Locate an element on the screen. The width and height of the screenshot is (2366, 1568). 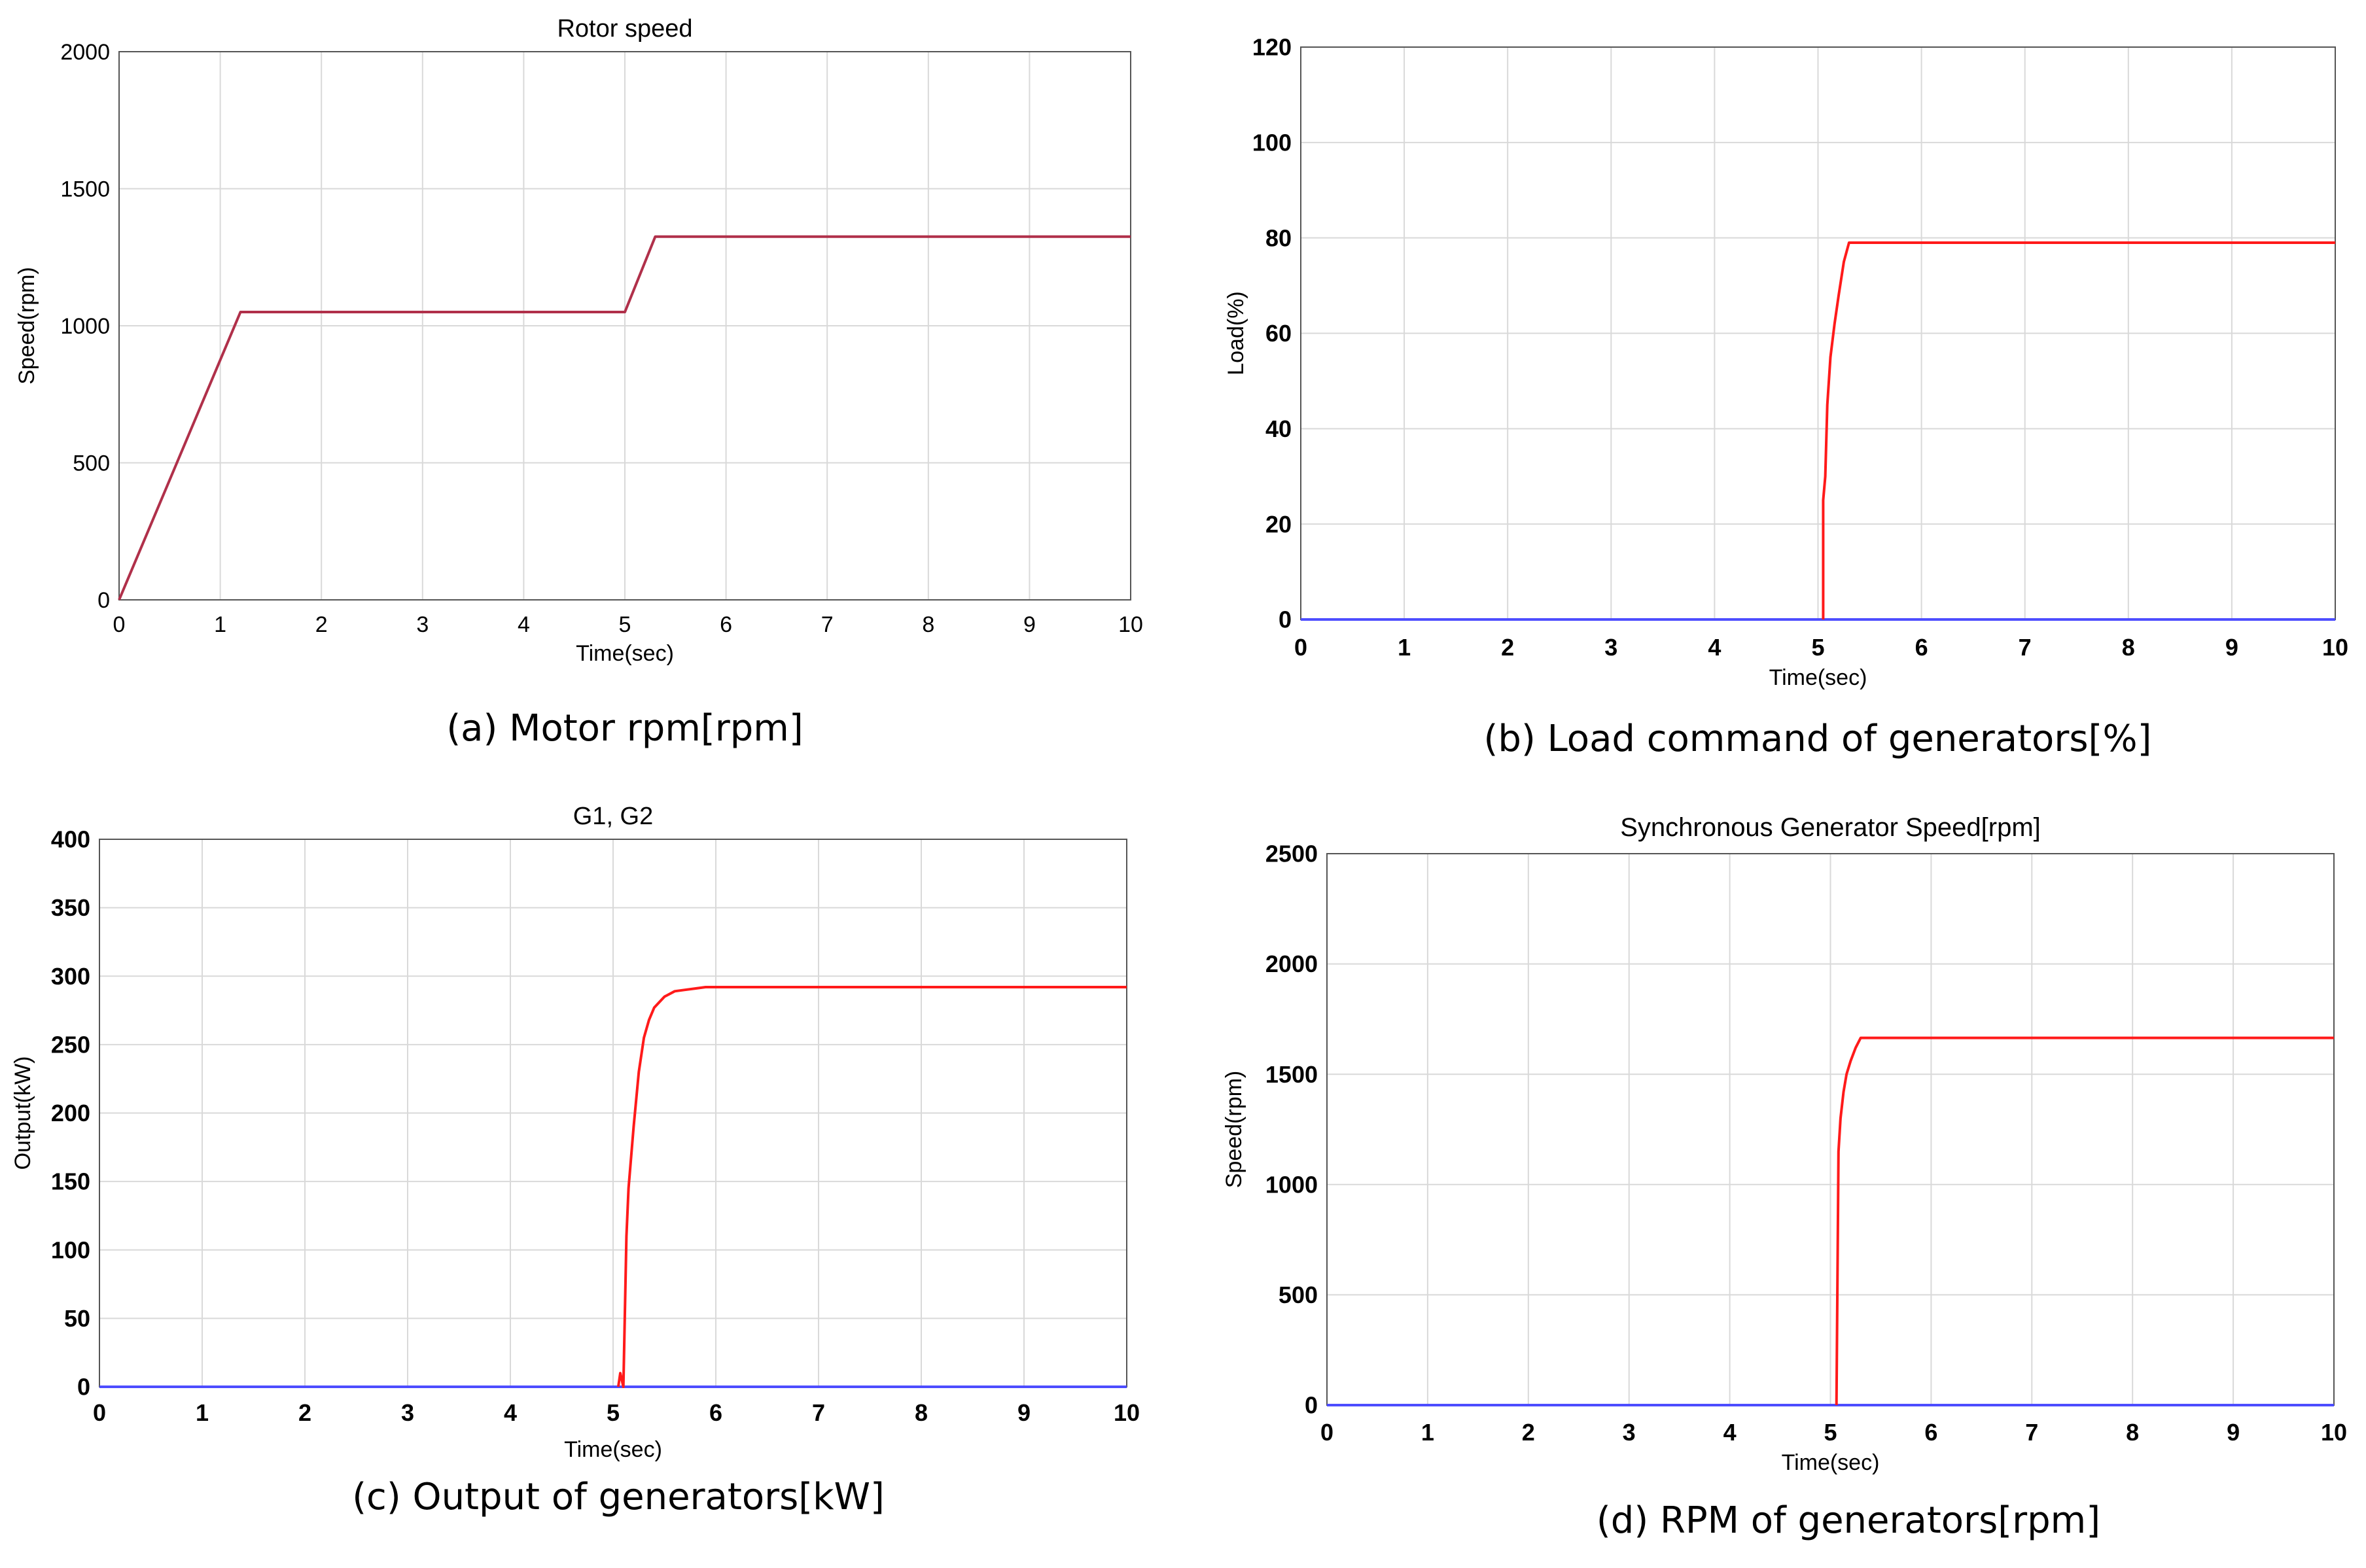
y-tick-label: 300 is located at coordinates (70, 976).